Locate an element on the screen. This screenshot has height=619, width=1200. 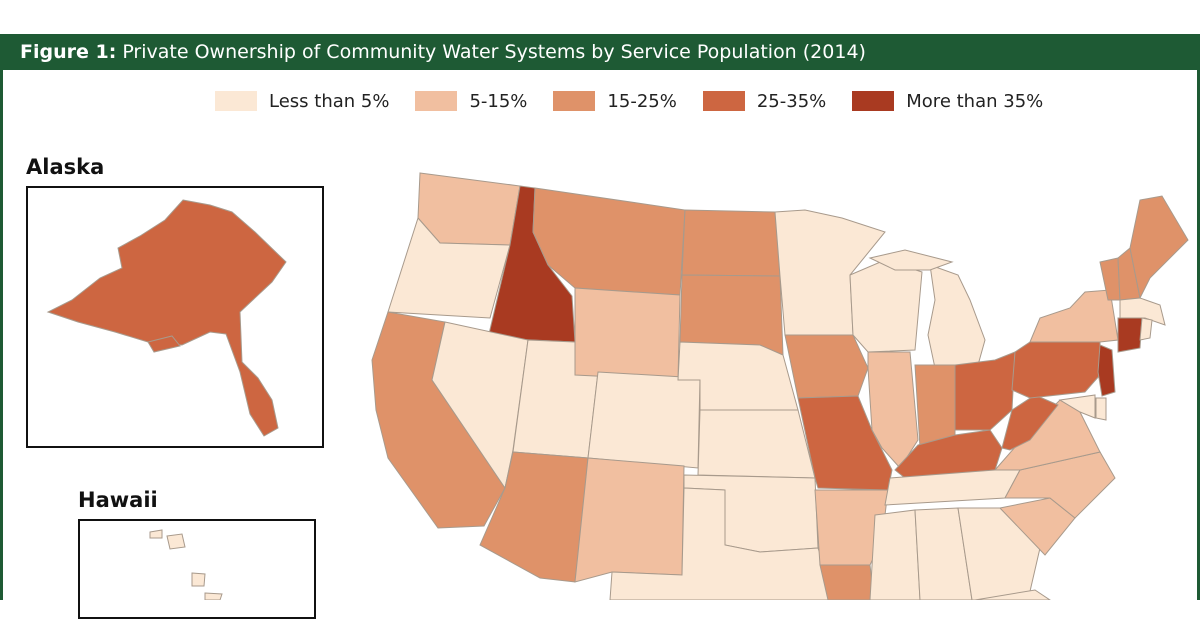
legend-label: More than 35% is located at coordinates (975, 101).